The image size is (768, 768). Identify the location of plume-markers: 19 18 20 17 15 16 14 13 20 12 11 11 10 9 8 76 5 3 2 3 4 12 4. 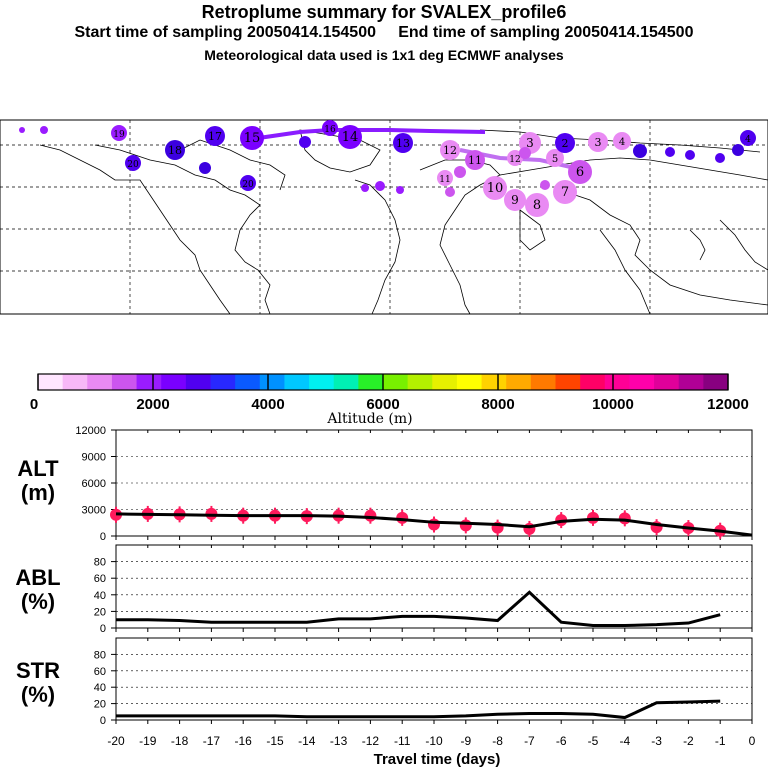
(387, 168).